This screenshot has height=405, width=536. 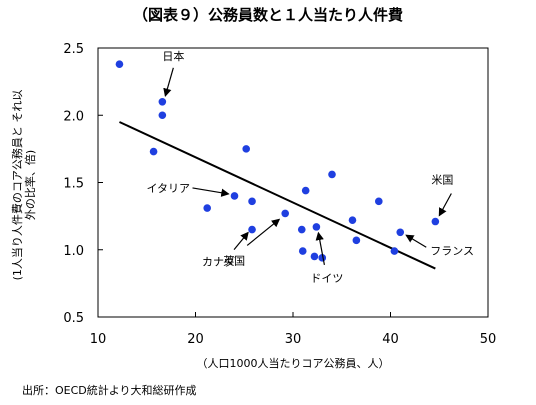 I want to click on y-tick-label: 2.0, so click(x=73, y=116).